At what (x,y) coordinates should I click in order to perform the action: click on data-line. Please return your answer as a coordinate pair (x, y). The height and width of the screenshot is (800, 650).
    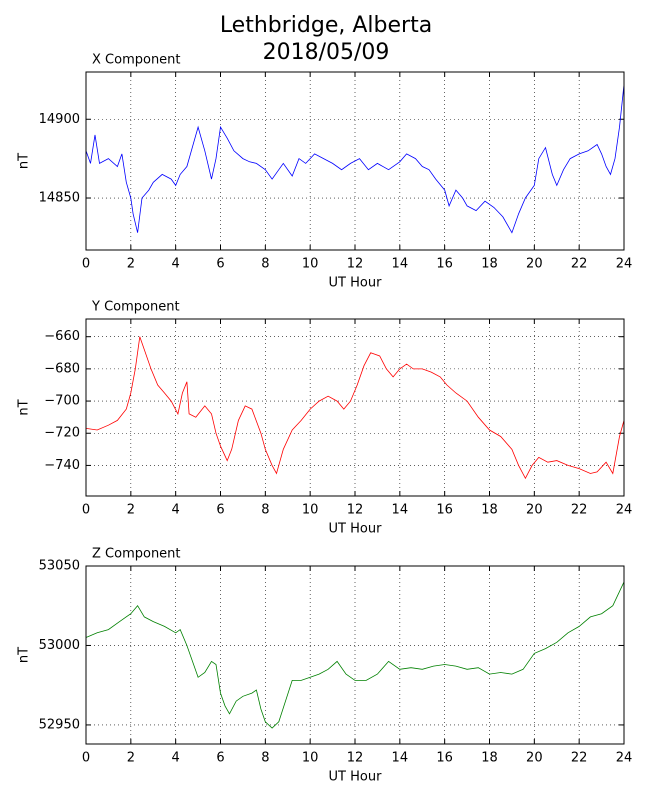
    Looking at the image, I should click on (355, 408).